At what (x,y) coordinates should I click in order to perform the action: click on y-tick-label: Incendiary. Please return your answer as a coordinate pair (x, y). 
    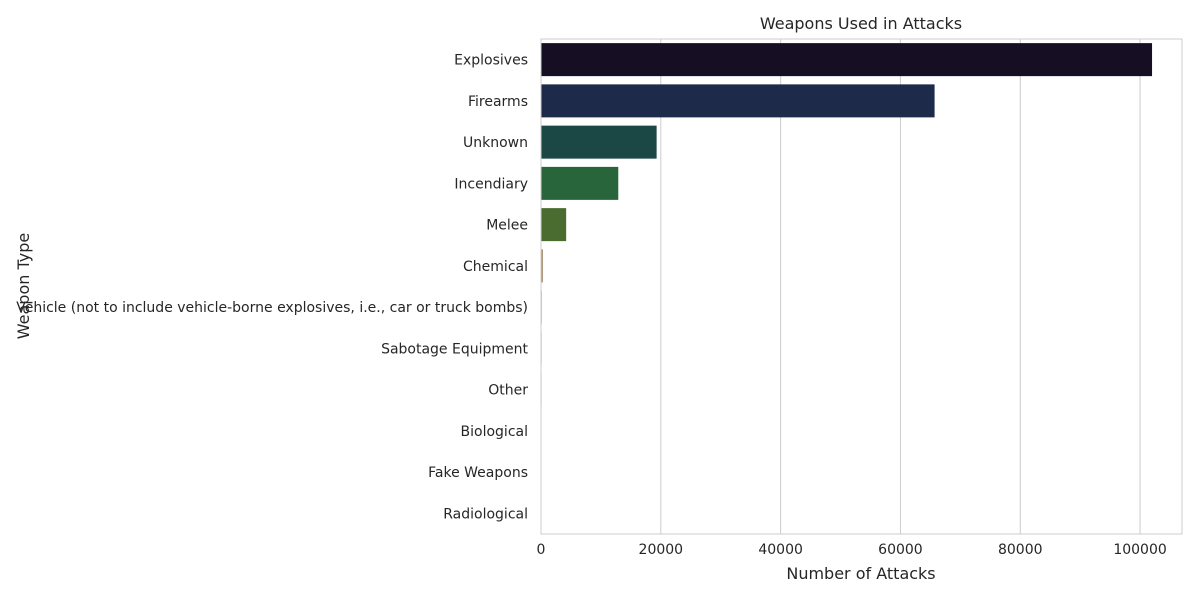
    Looking at the image, I should click on (491, 184).